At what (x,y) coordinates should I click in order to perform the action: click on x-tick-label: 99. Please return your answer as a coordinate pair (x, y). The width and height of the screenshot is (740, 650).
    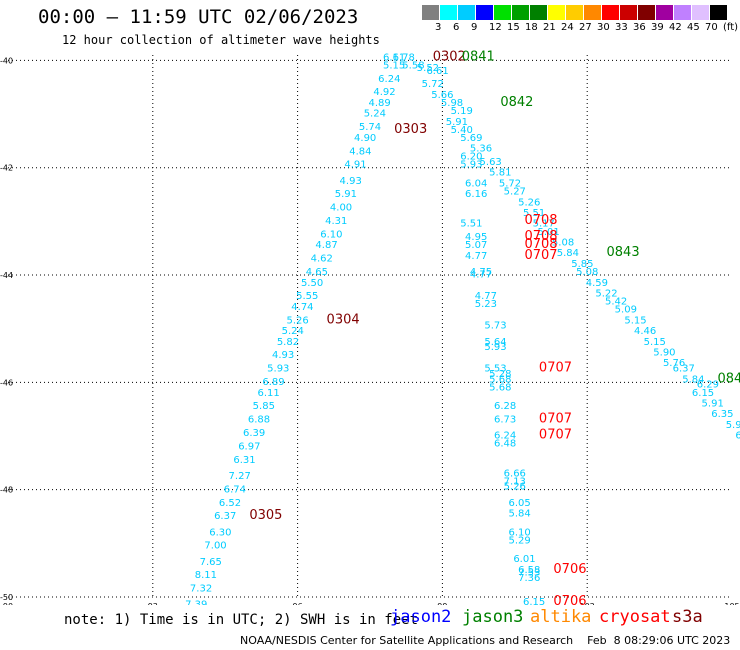
    Looking at the image, I should click on (442, 603).